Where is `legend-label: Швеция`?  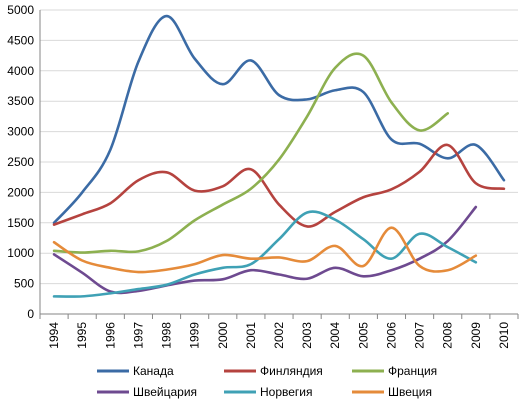
legend-label: Швеция is located at coordinates (410, 392).